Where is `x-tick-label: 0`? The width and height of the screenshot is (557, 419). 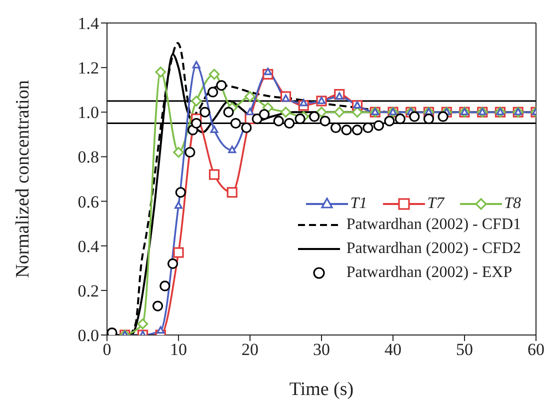 x-tick-label: 0 is located at coordinates (107, 350).